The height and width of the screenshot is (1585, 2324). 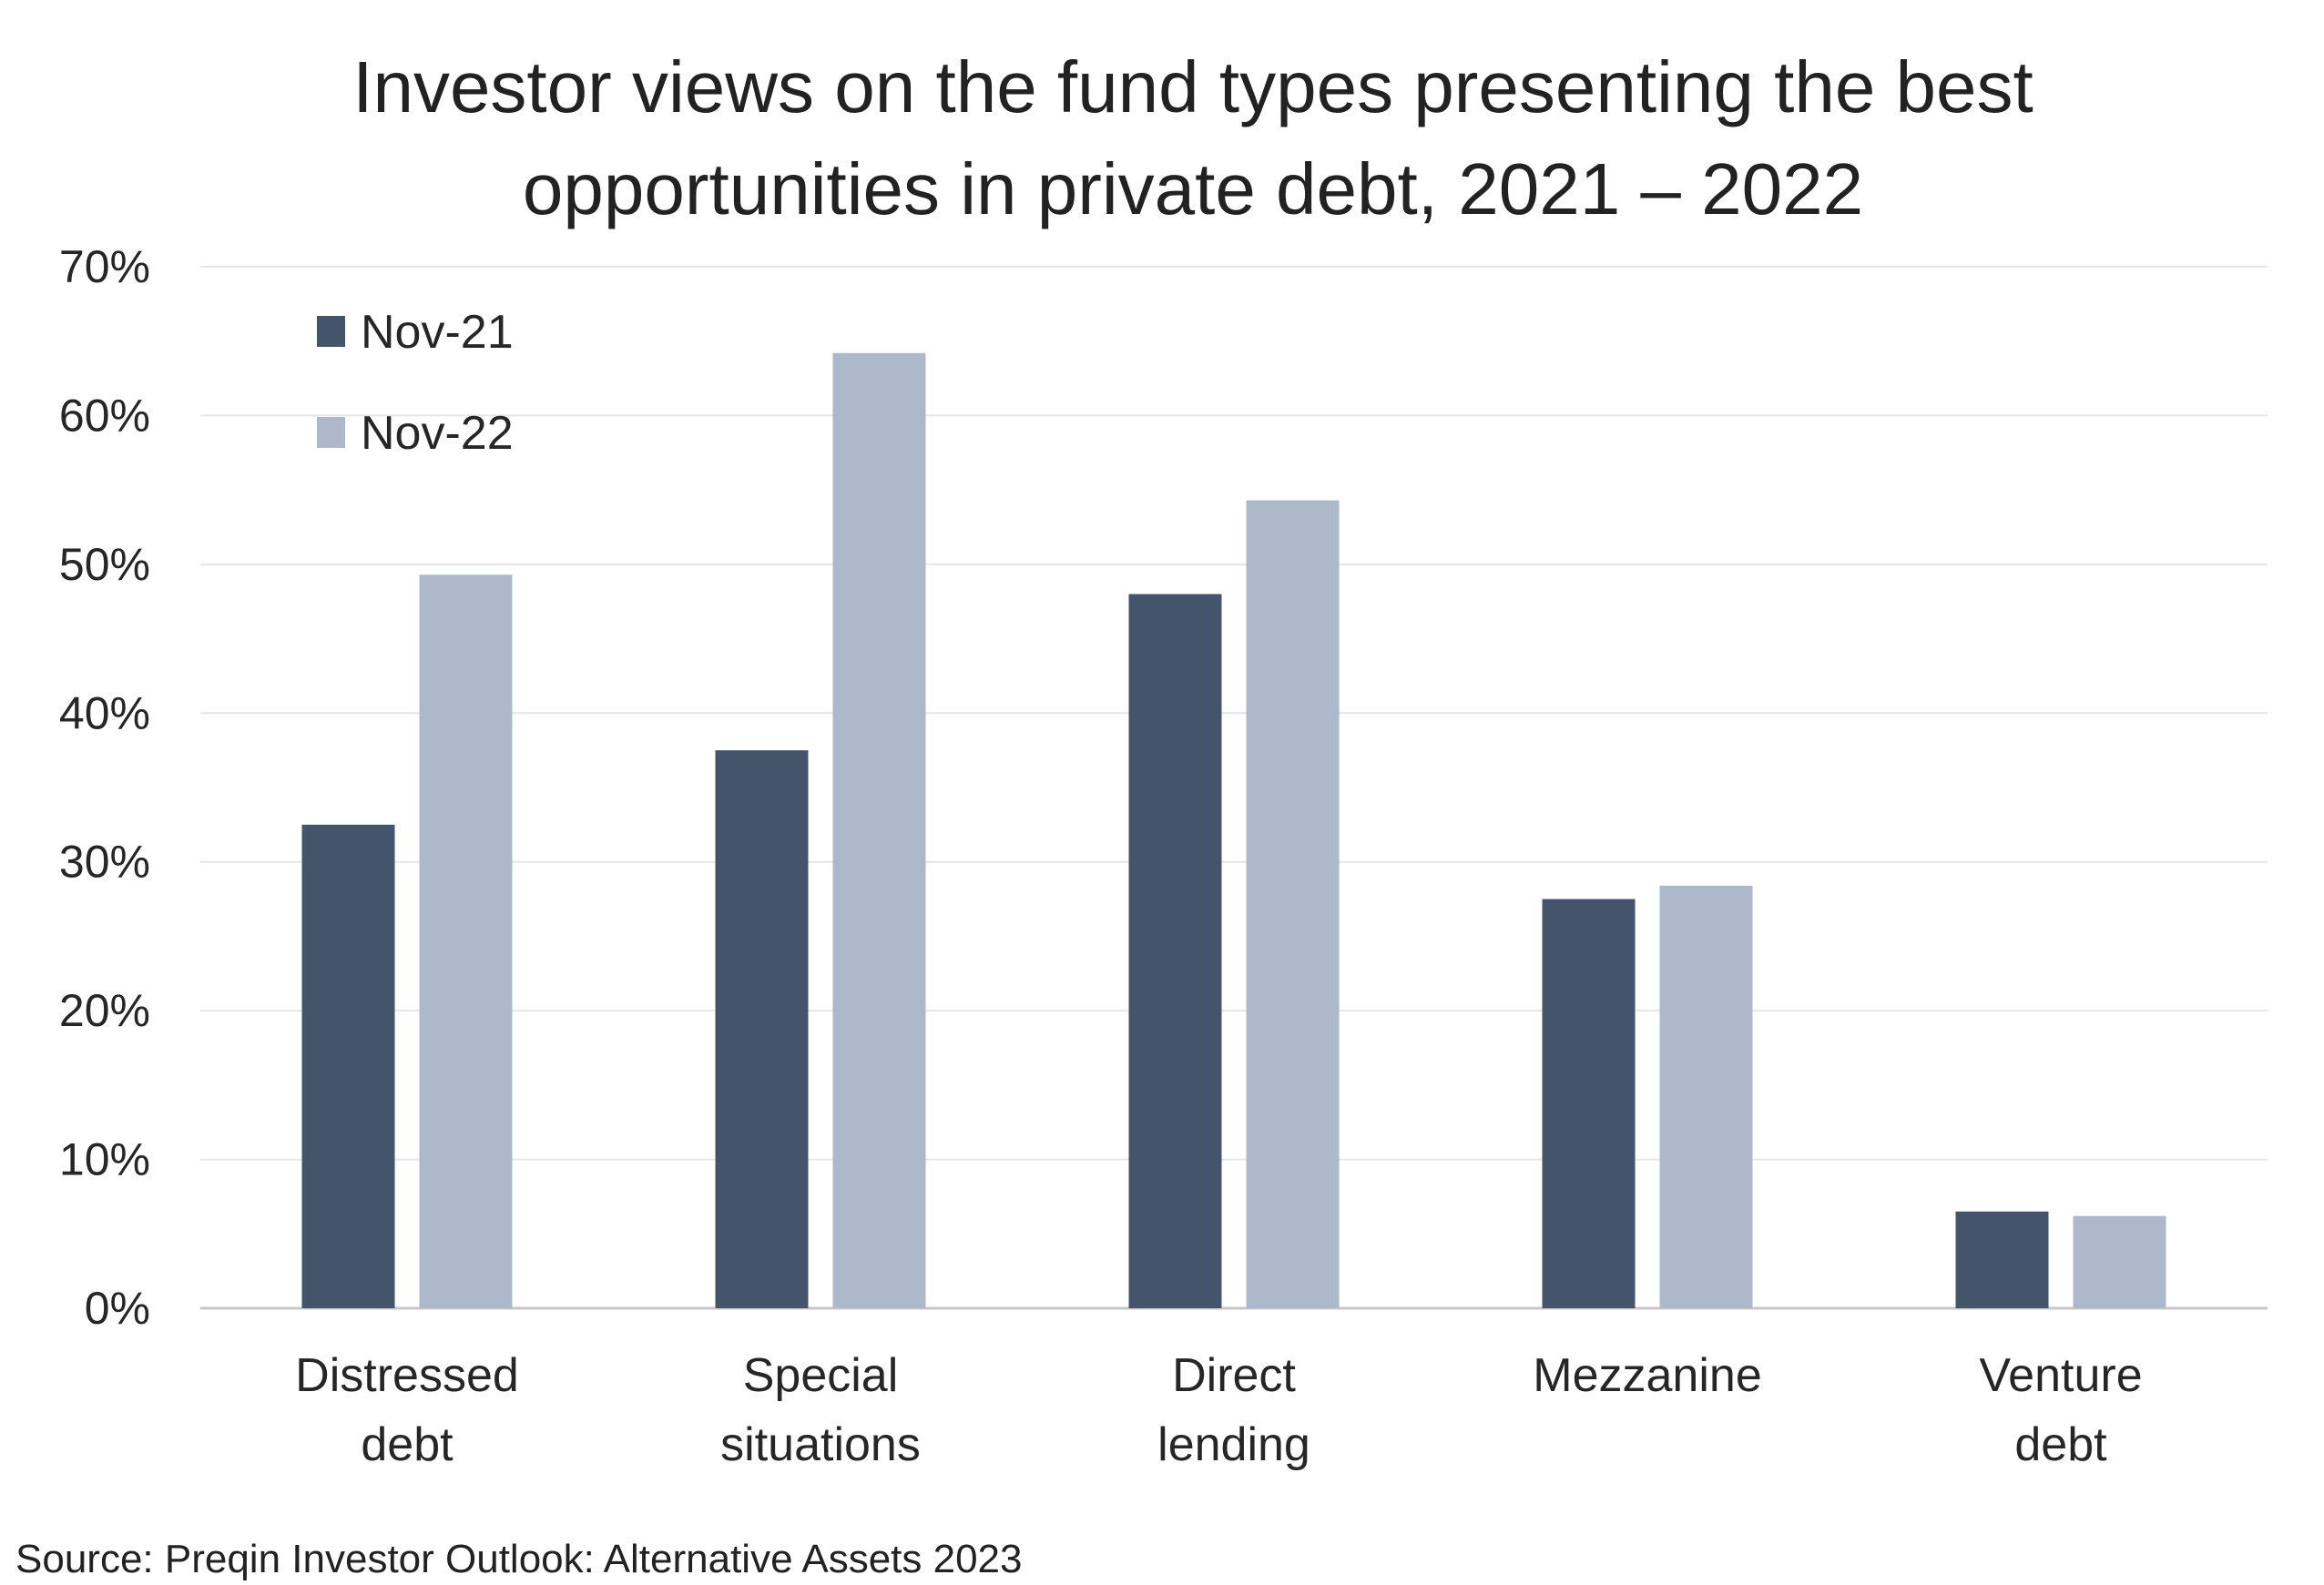 What do you see at coordinates (1234, 1375) in the screenshot?
I see `x-category-label: Direct` at bounding box center [1234, 1375].